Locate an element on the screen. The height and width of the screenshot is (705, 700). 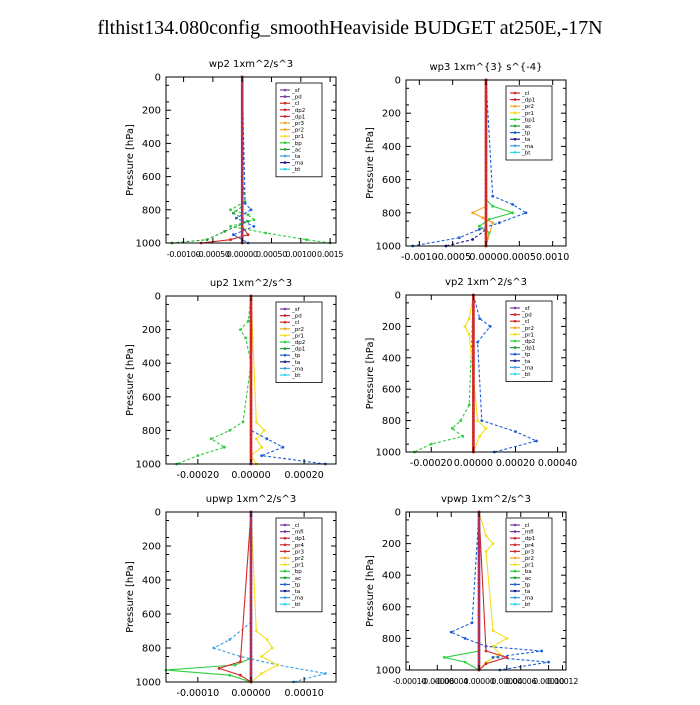
x-tick-label: 0.00000 is located at coordinates (250, 475).